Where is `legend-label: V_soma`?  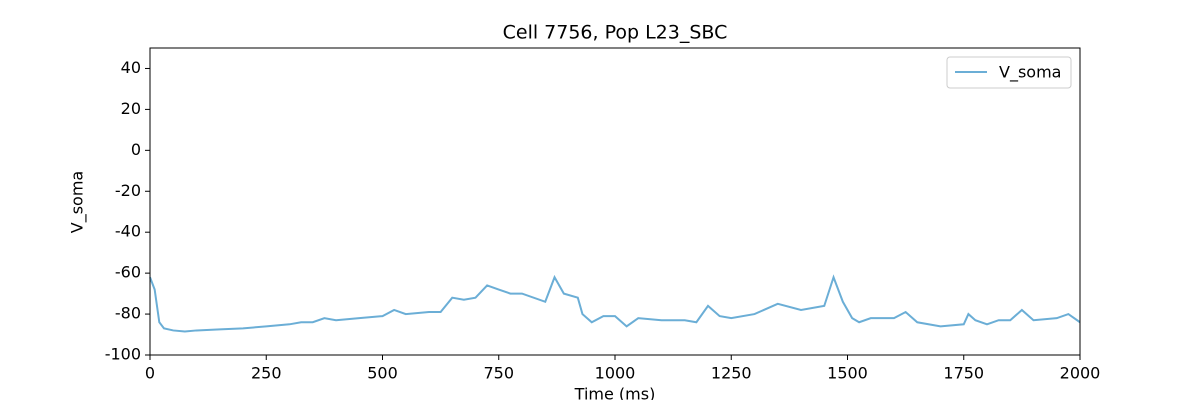
legend-label: V_soma is located at coordinates (1030, 73).